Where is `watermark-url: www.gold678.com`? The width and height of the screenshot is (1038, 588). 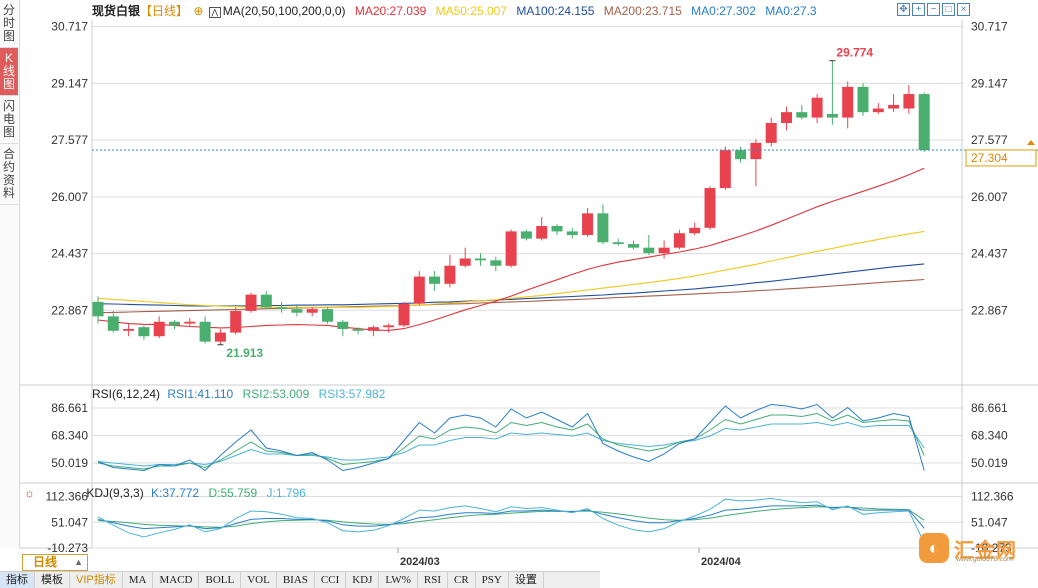 watermark-url: www.gold678.com is located at coordinates (984, 559).